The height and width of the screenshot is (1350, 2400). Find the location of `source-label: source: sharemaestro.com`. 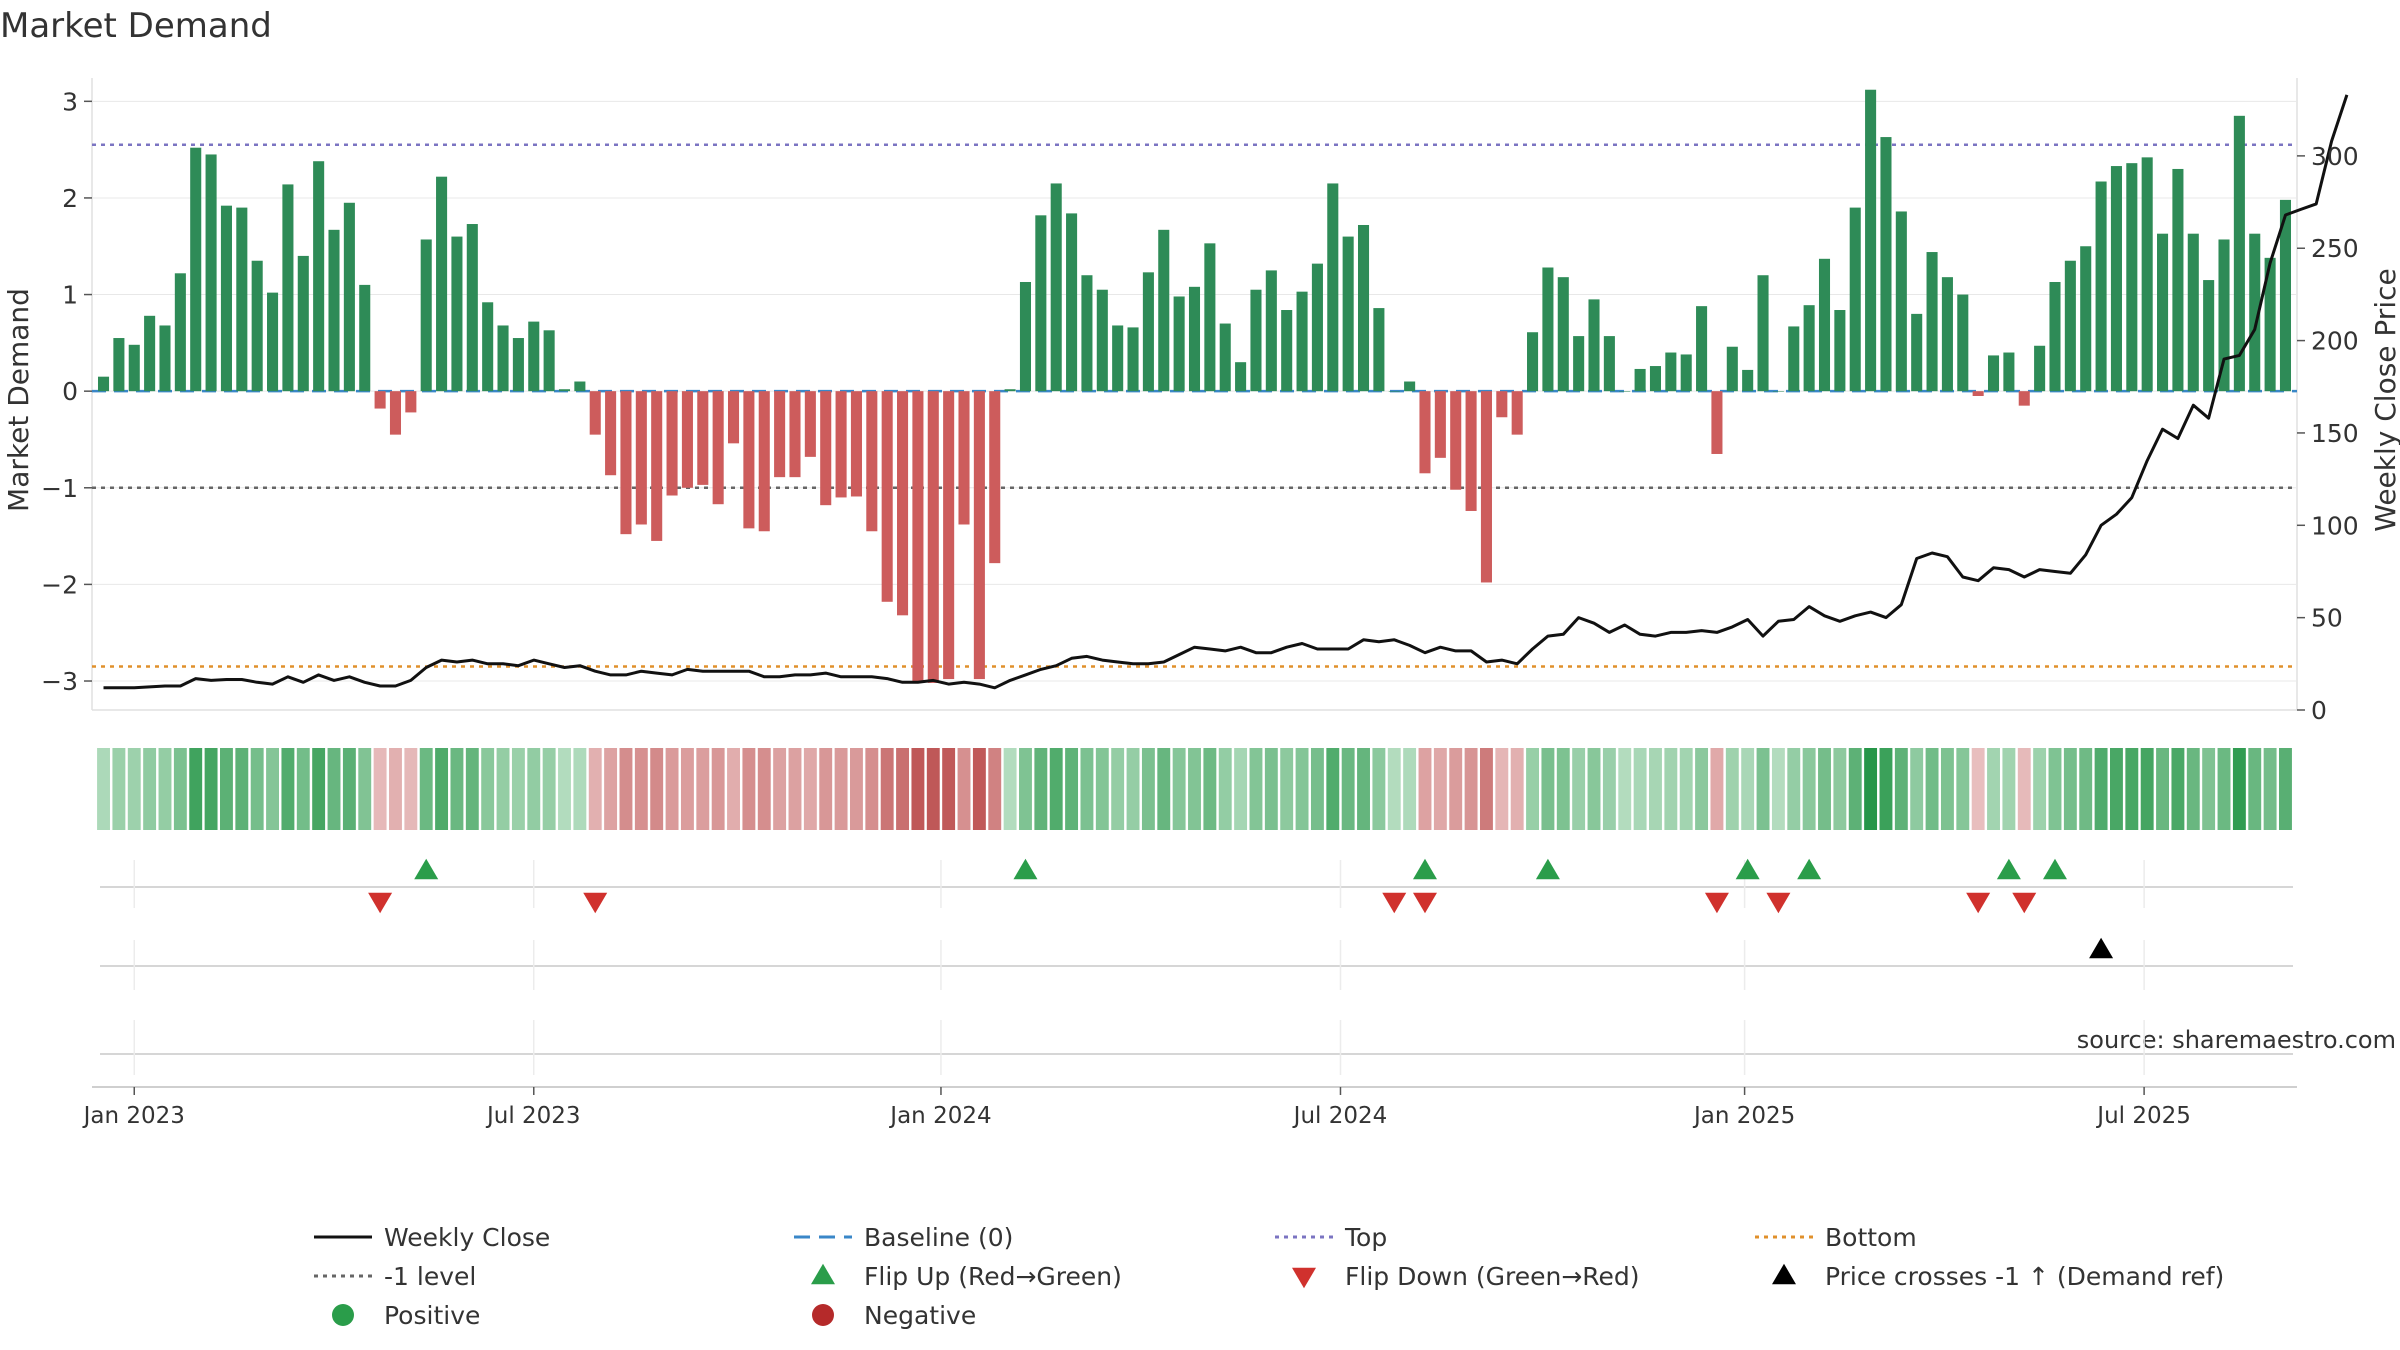

source-label: source: sharemaestro.com is located at coordinates (2236, 1040).